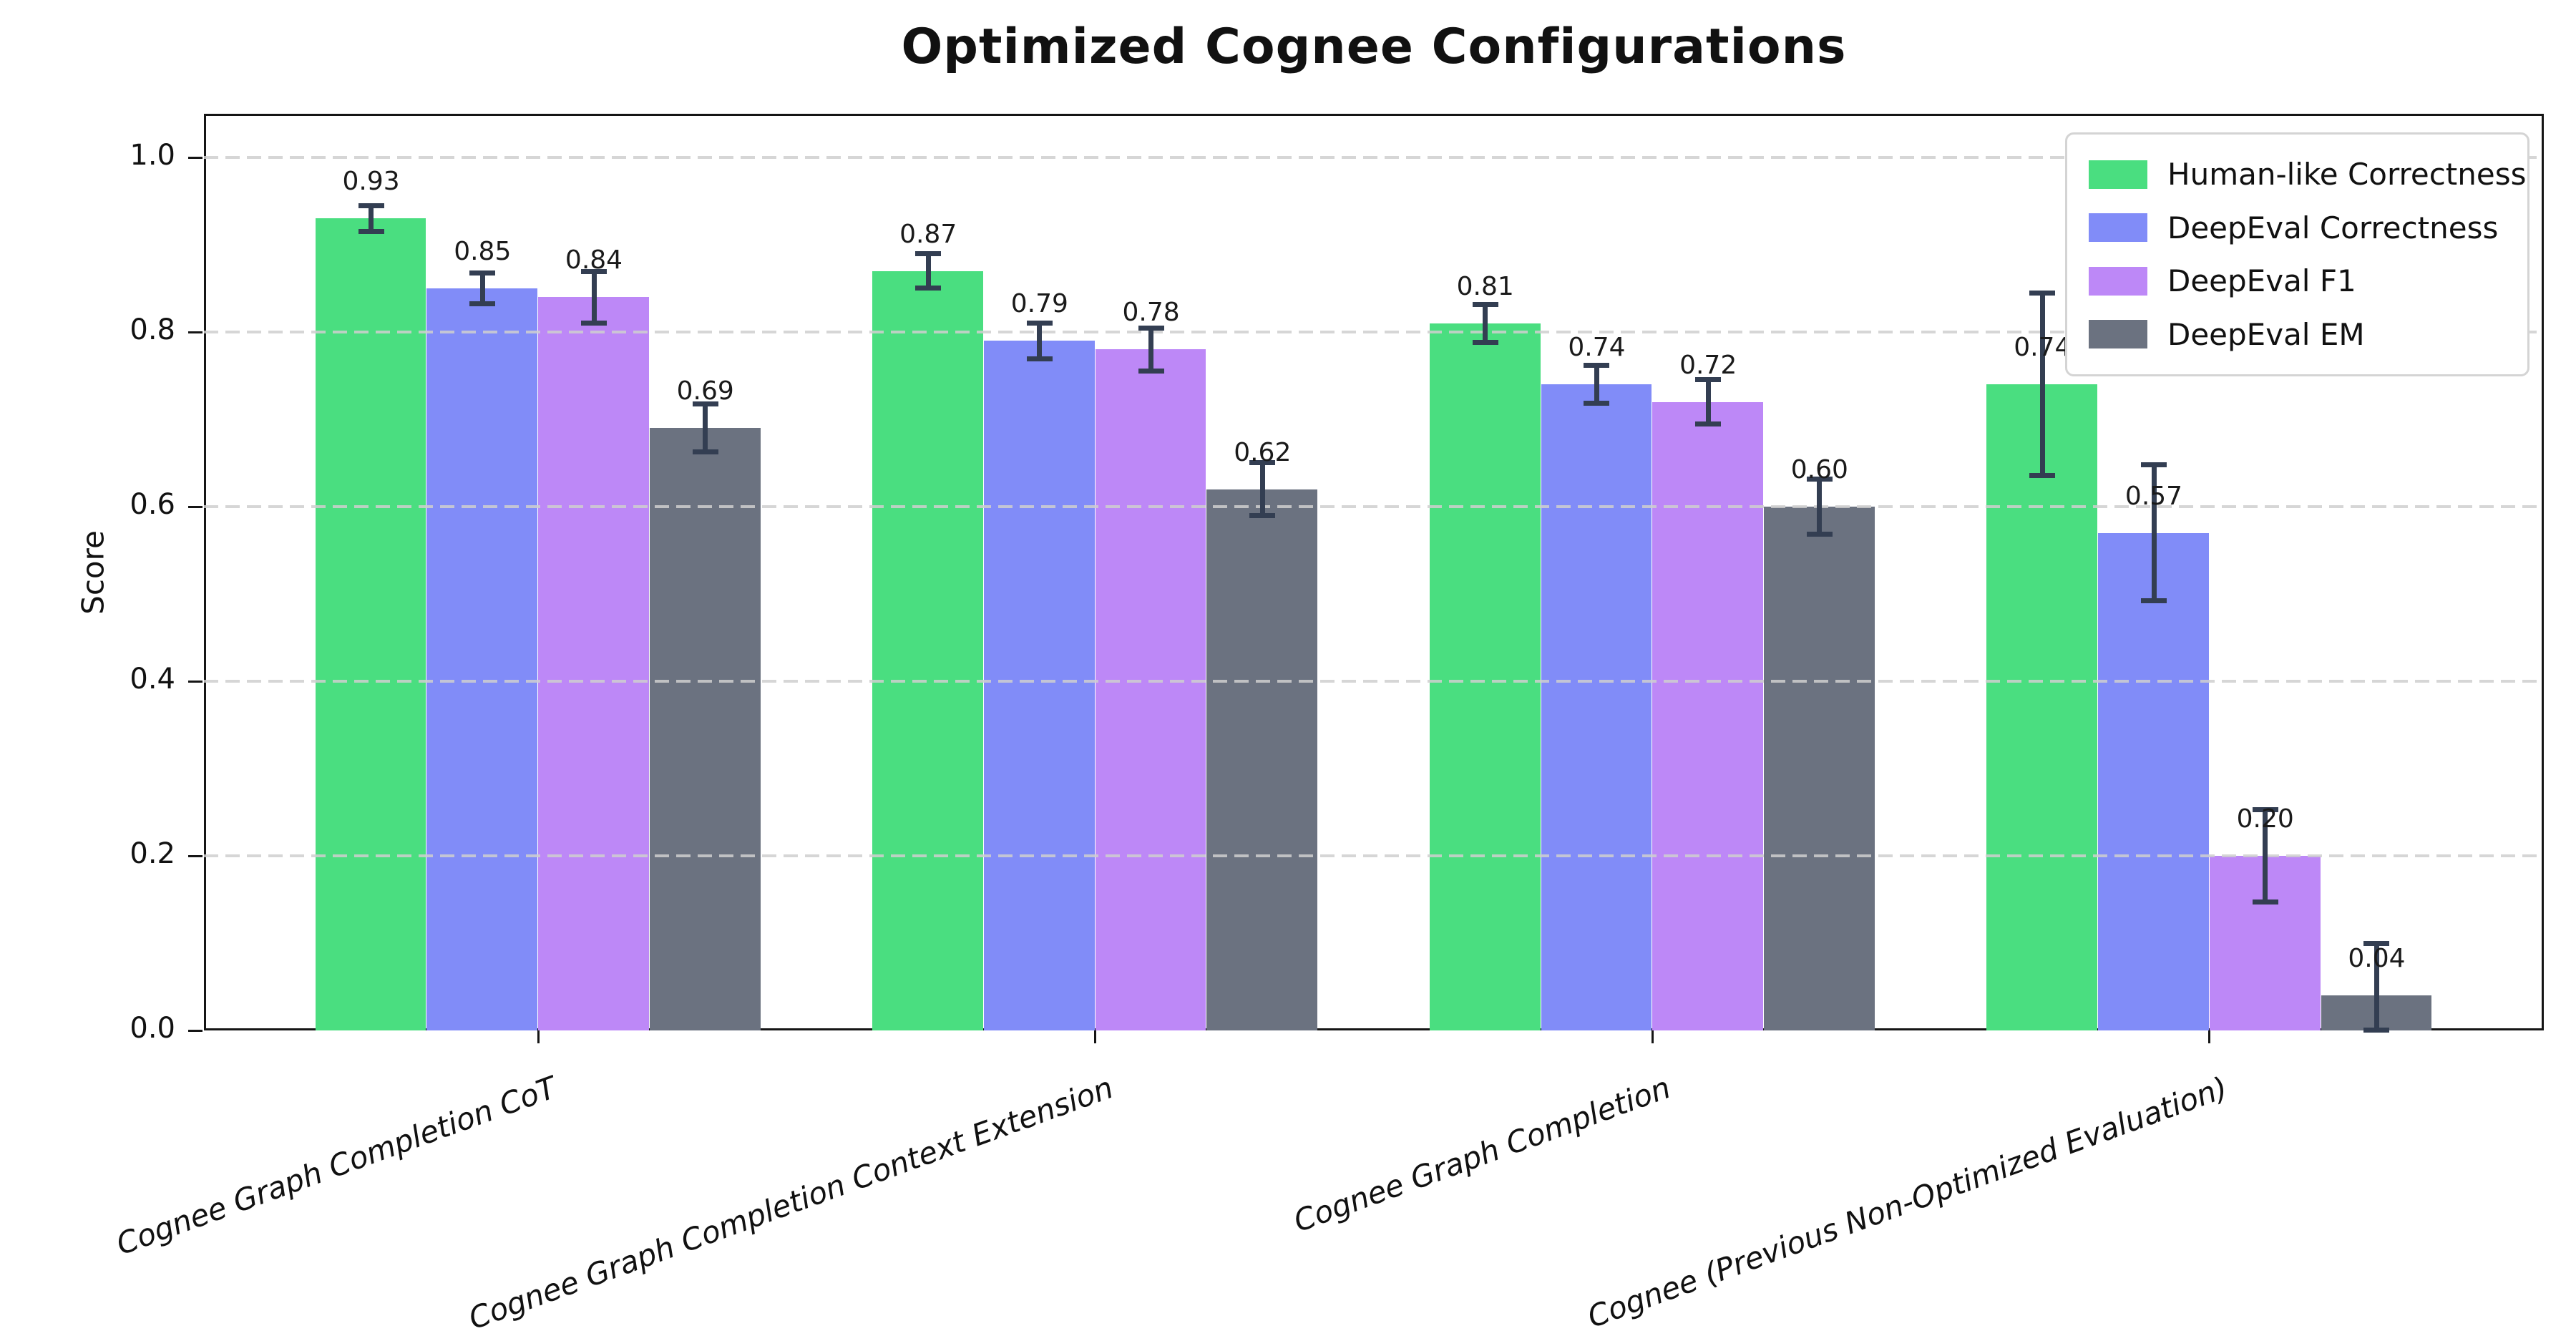 Image resolution: width=2576 pixels, height=1336 pixels. What do you see at coordinates (1374, 157) in the screenshot?
I see `gridline-1.0` at bounding box center [1374, 157].